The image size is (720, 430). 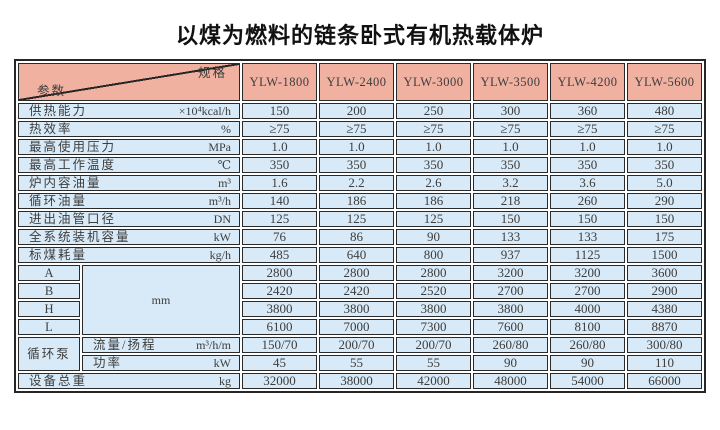 I want to click on row-label: 流量/扬程, so click(x=125, y=345).